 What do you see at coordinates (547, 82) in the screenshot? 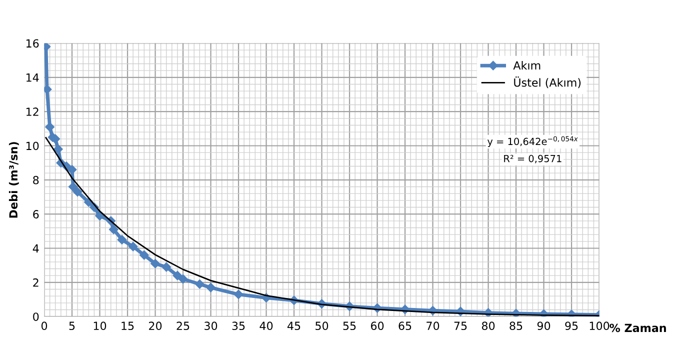
I see `legend-label: Üstel (Akım)` at bounding box center [547, 82].